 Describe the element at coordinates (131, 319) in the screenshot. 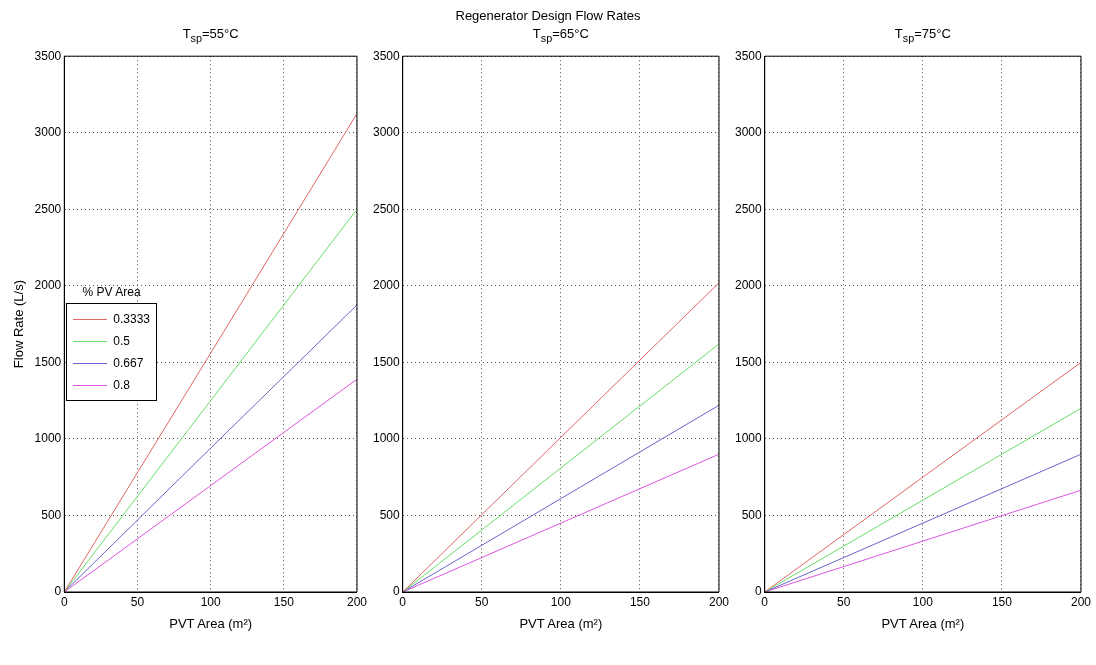

I see `legend-label: 0.3333` at that location.